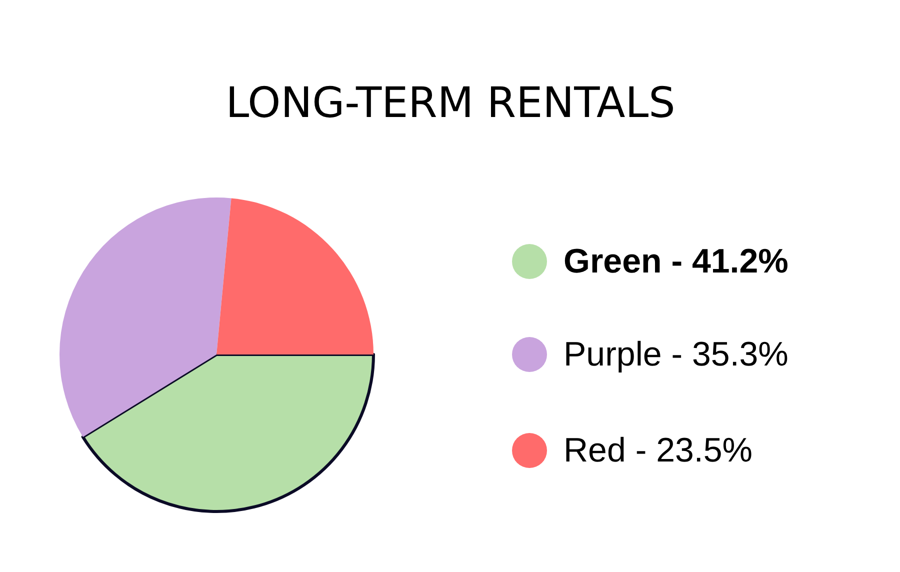 The height and width of the screenshot is (572, 900). What do you see at coordinates (451, 102) in the screenshot?
I see `chart-title: LONG-TERM RENTALS` at bounding box center [451, 102].